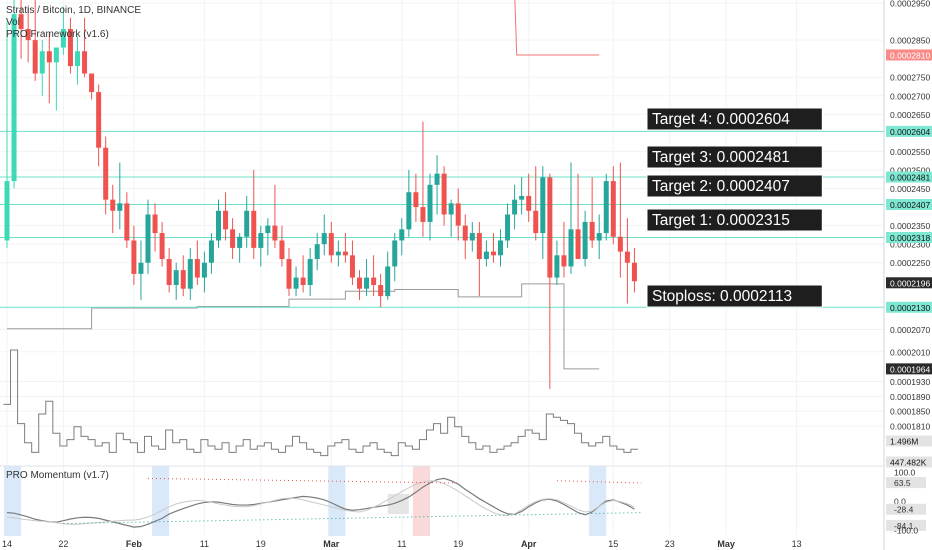  I want to click on time-tick-label: 15, so click(613, 544).